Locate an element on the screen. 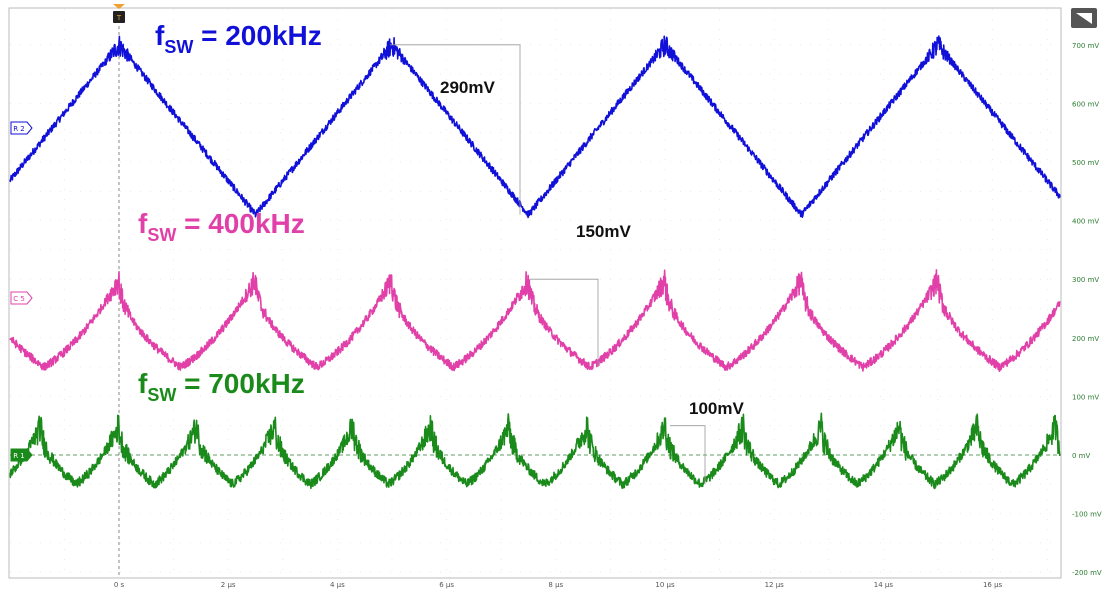 This screenshot has height=592, width=1104. channel-marker-r1: R 1 is located at coordinates (21, 455).